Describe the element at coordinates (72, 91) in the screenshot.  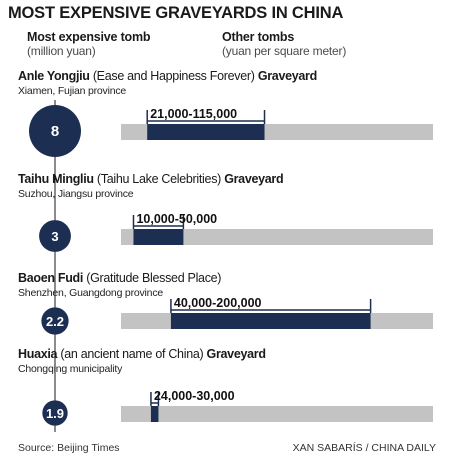
I see `graveyard-location: Xiamen, Fujian province` at that location.